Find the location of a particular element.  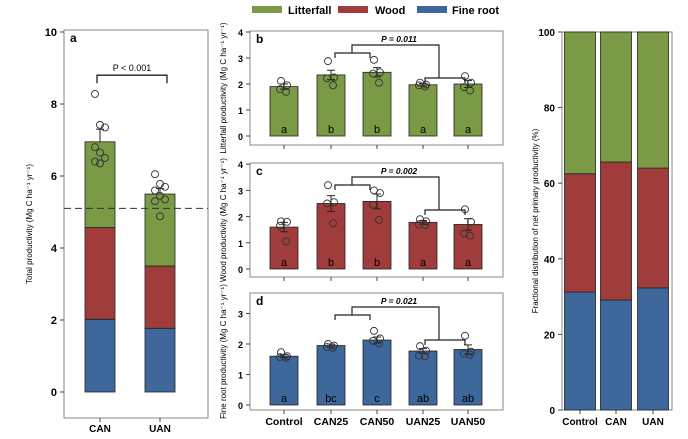

y-tick-label: 6 is located at coordinates (54, 177).